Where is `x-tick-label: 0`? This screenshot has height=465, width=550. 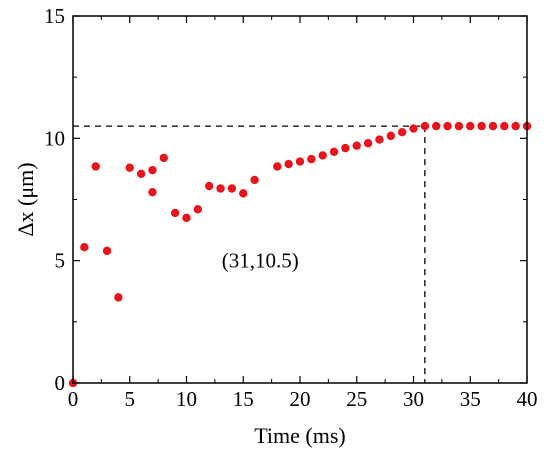
x-tick-label: 0 is located at coordinates (73, 399).